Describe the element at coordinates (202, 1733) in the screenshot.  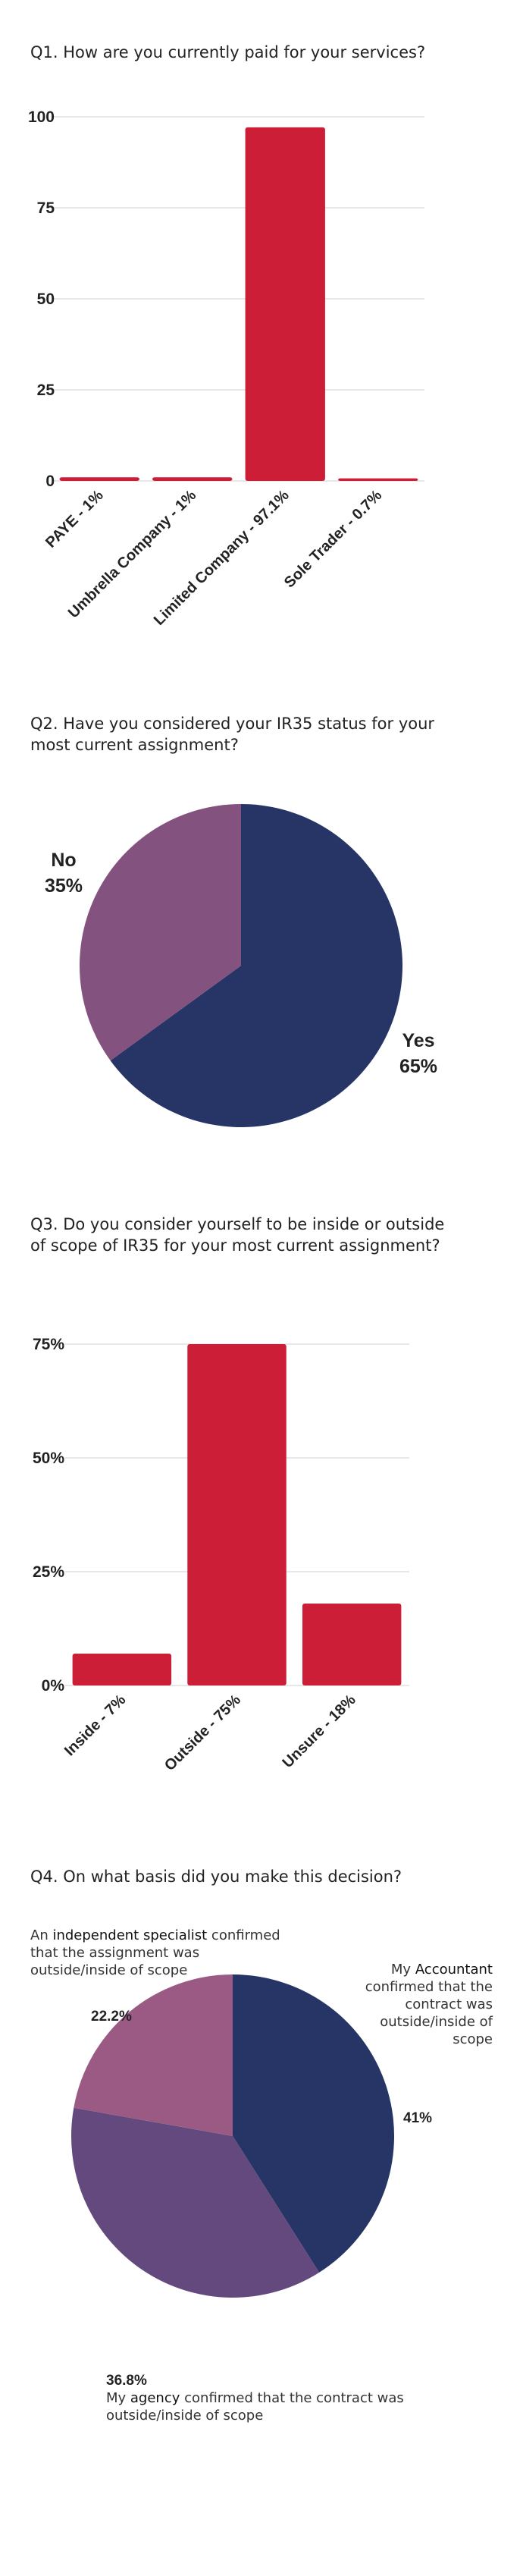
I see `q3-category-label: Outside - 75%` at that location.